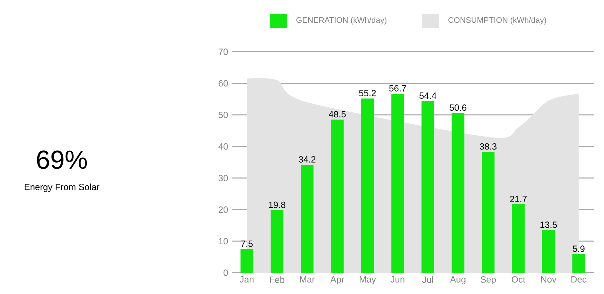 This screenshot has width=604, height=294. What do you see at coordinates (337, 114) in the screenshot?
I see `data-label: 48.5` at bounding box center [337, 114].